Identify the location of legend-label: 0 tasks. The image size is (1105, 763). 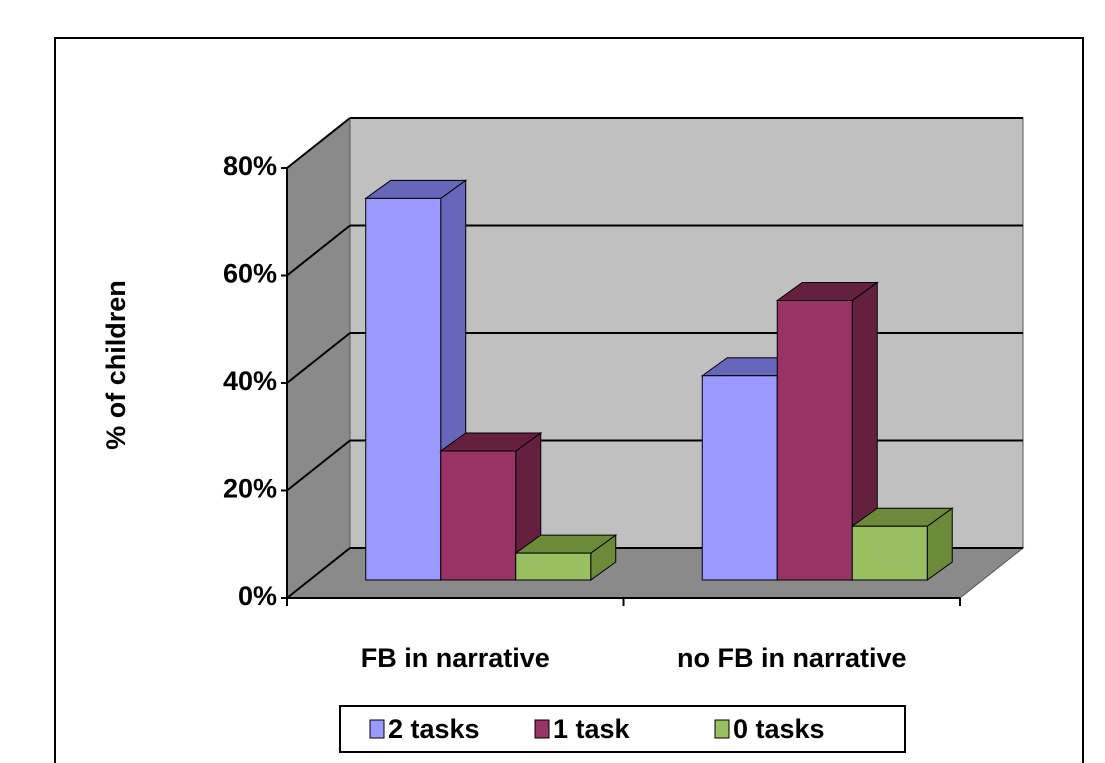
(779, 729).